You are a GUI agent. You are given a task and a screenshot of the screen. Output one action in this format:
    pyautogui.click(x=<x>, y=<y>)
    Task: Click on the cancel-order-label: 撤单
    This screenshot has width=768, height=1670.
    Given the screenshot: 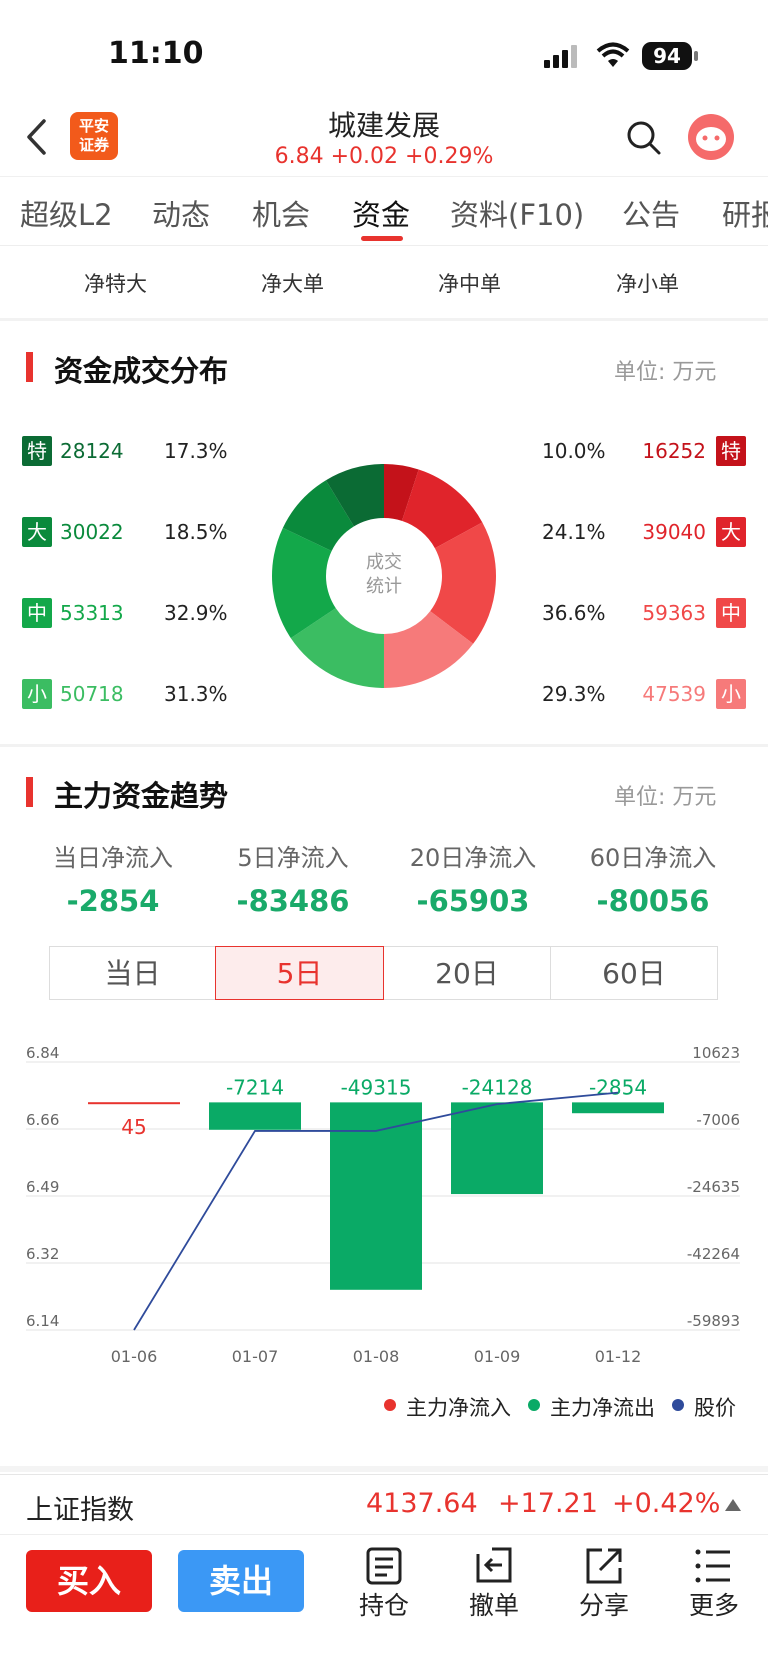 What is the action you would take?
    pyautogui.click(x=493, y=1605)
    